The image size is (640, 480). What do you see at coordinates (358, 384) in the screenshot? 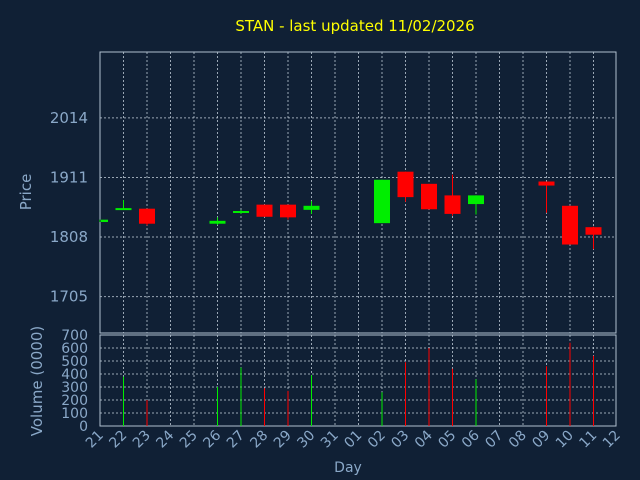
I see `volume-bars` at bounding box center [358, 384].